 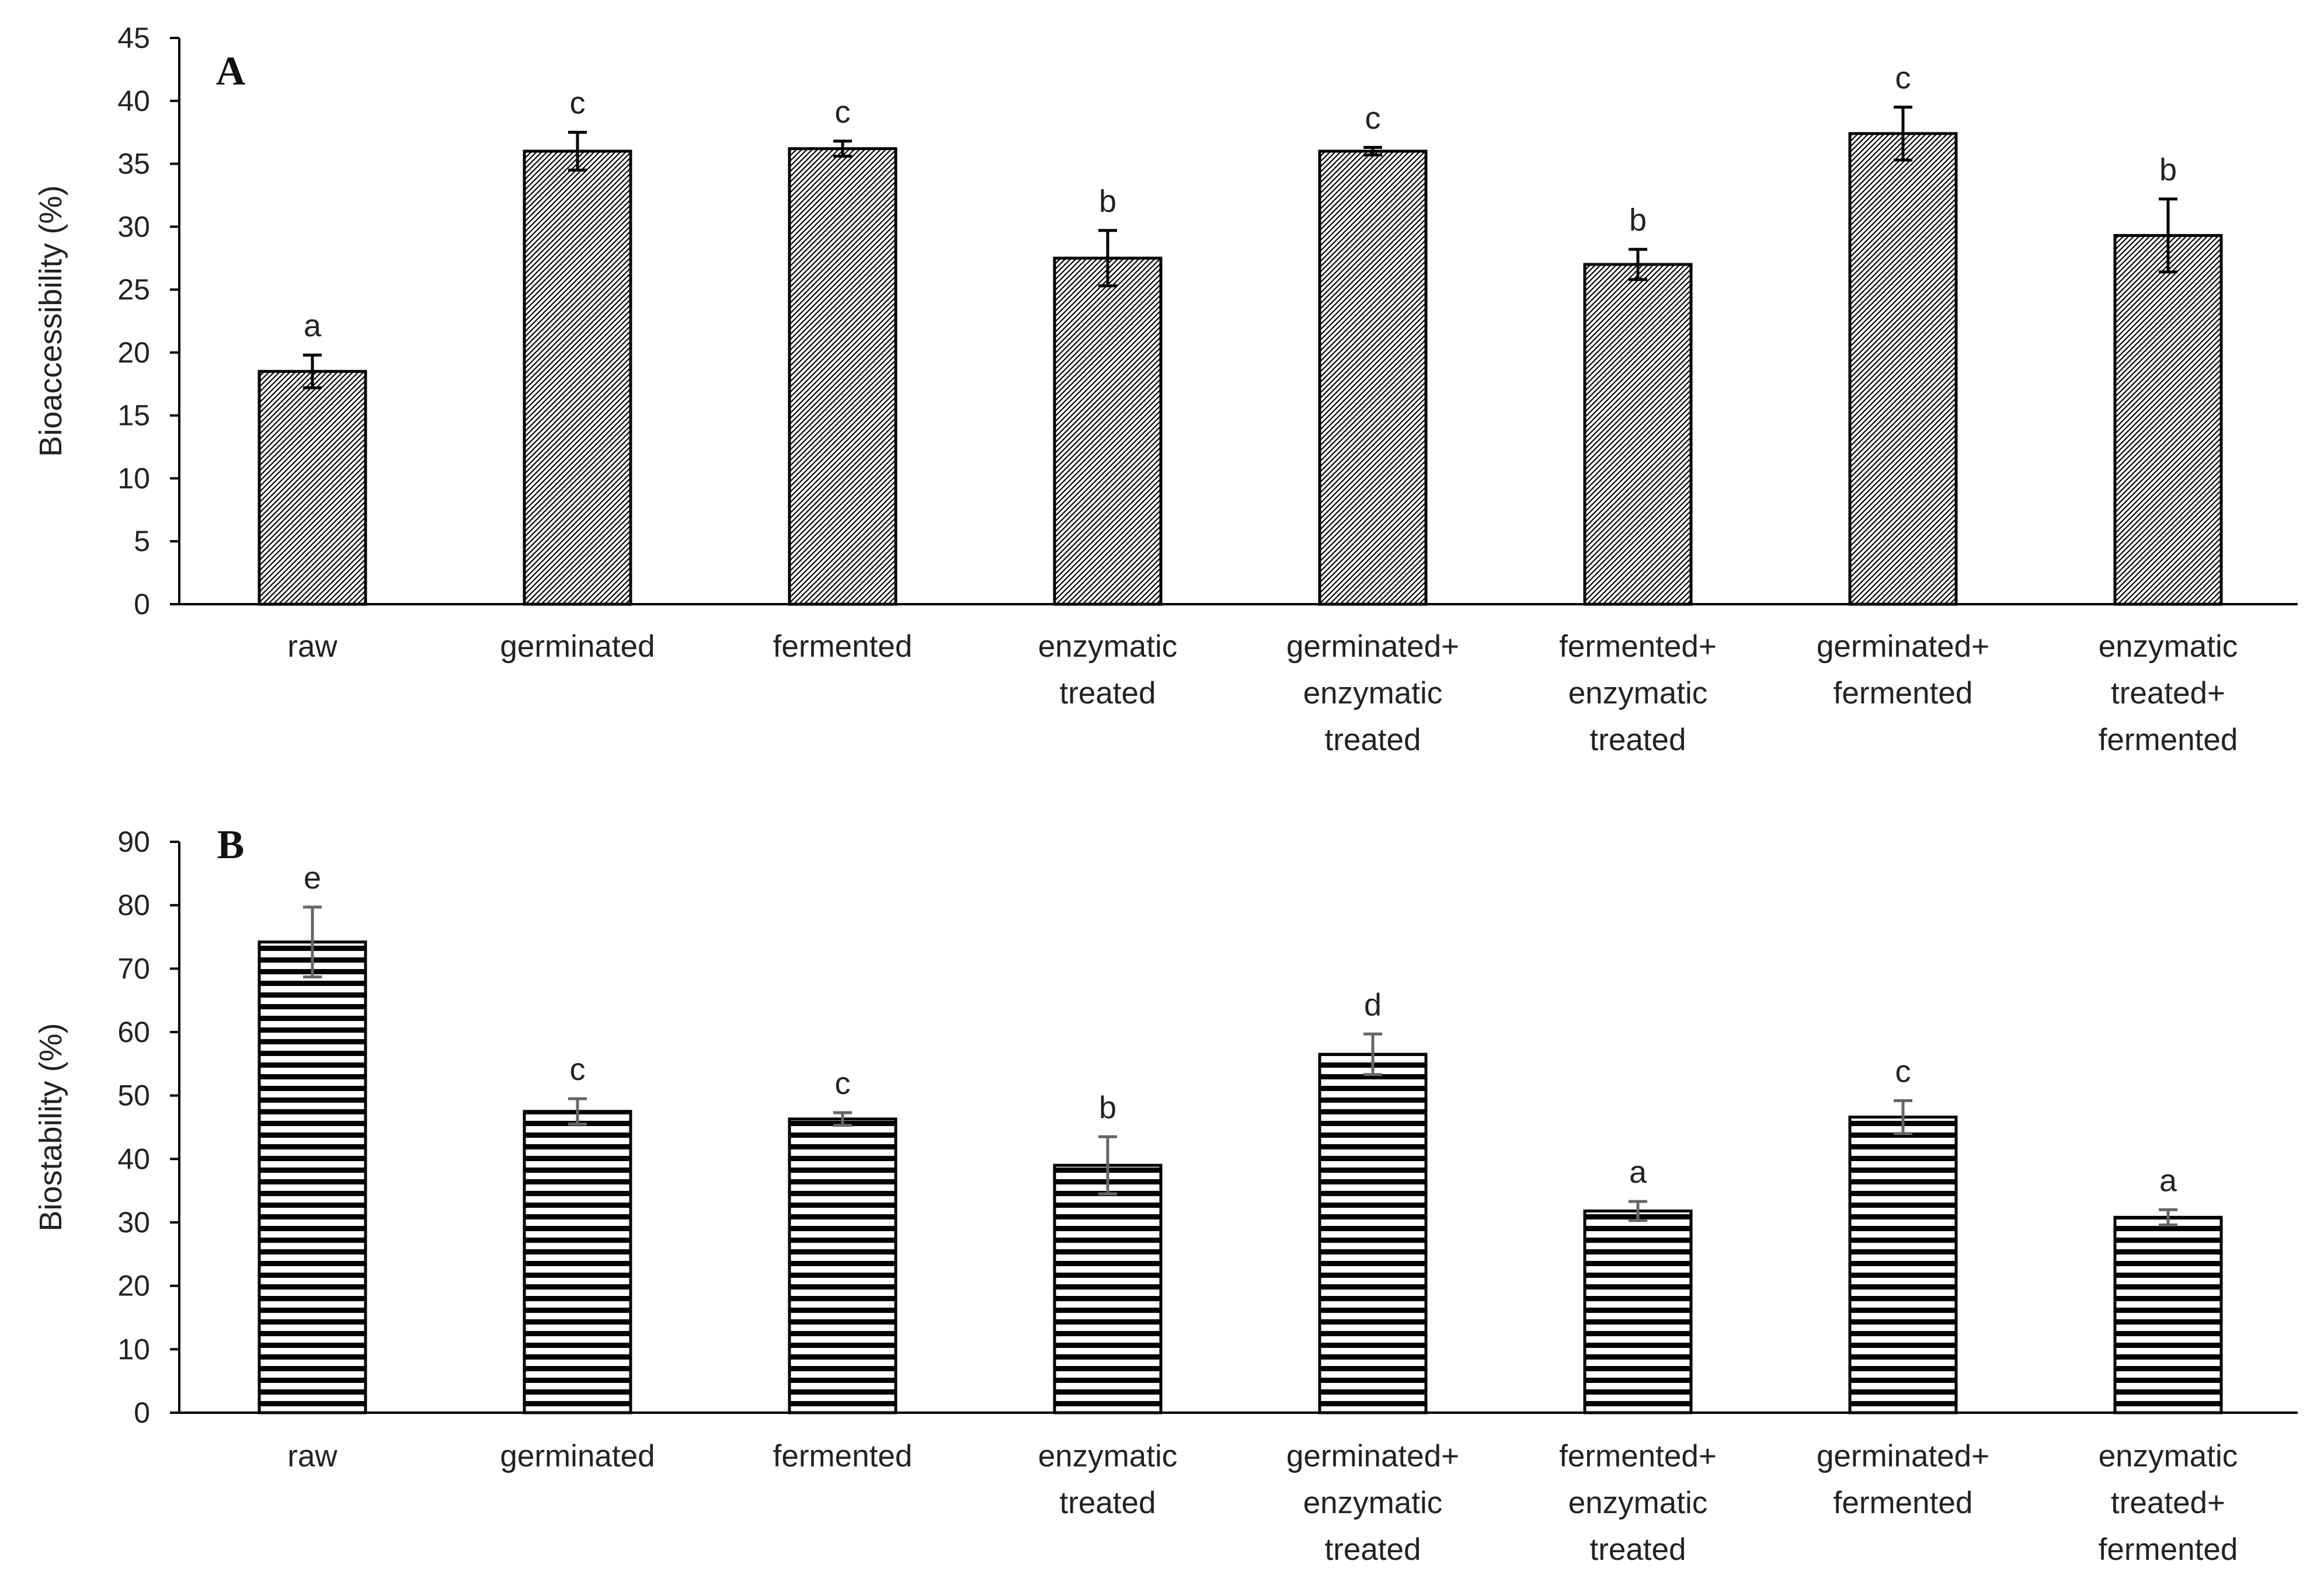 I want to click on panel-label: A, so click(x=231, y=71).